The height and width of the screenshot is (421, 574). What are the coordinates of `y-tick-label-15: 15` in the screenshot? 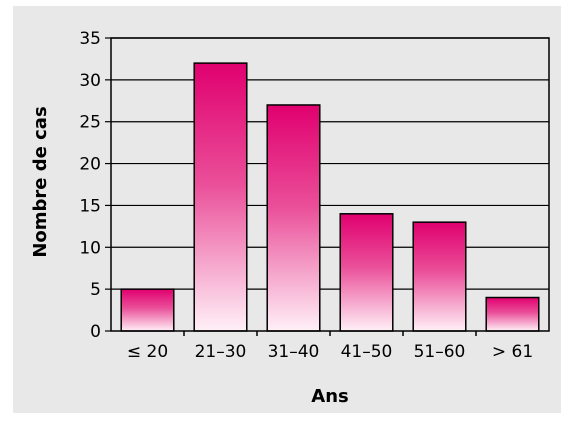 It's located at (90, 206).